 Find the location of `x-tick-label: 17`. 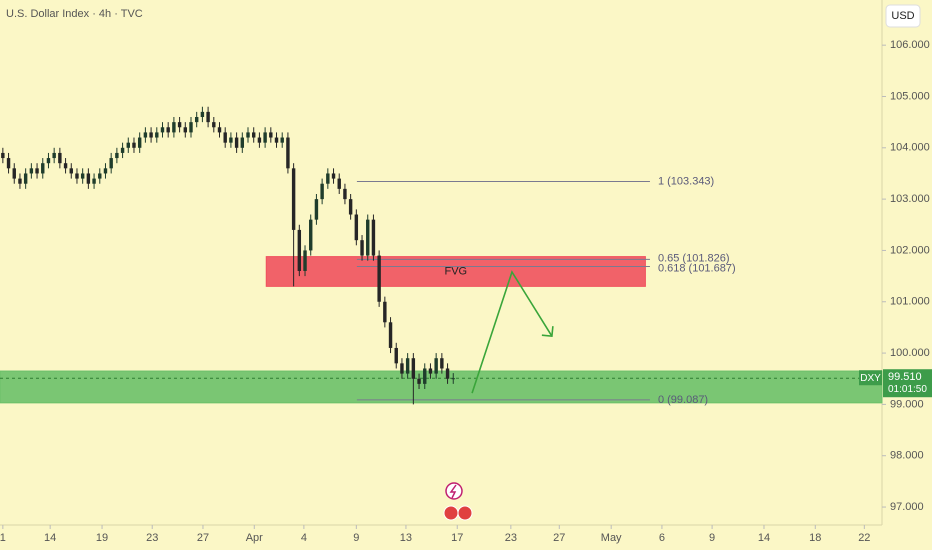

x-tick-label: 17 is located at coordinates (457, 538).